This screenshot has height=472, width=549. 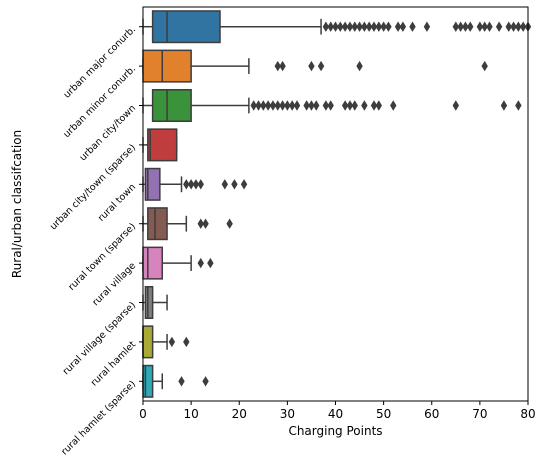 I want to click on x-tick-label: 40, so click(x=335, y=414).